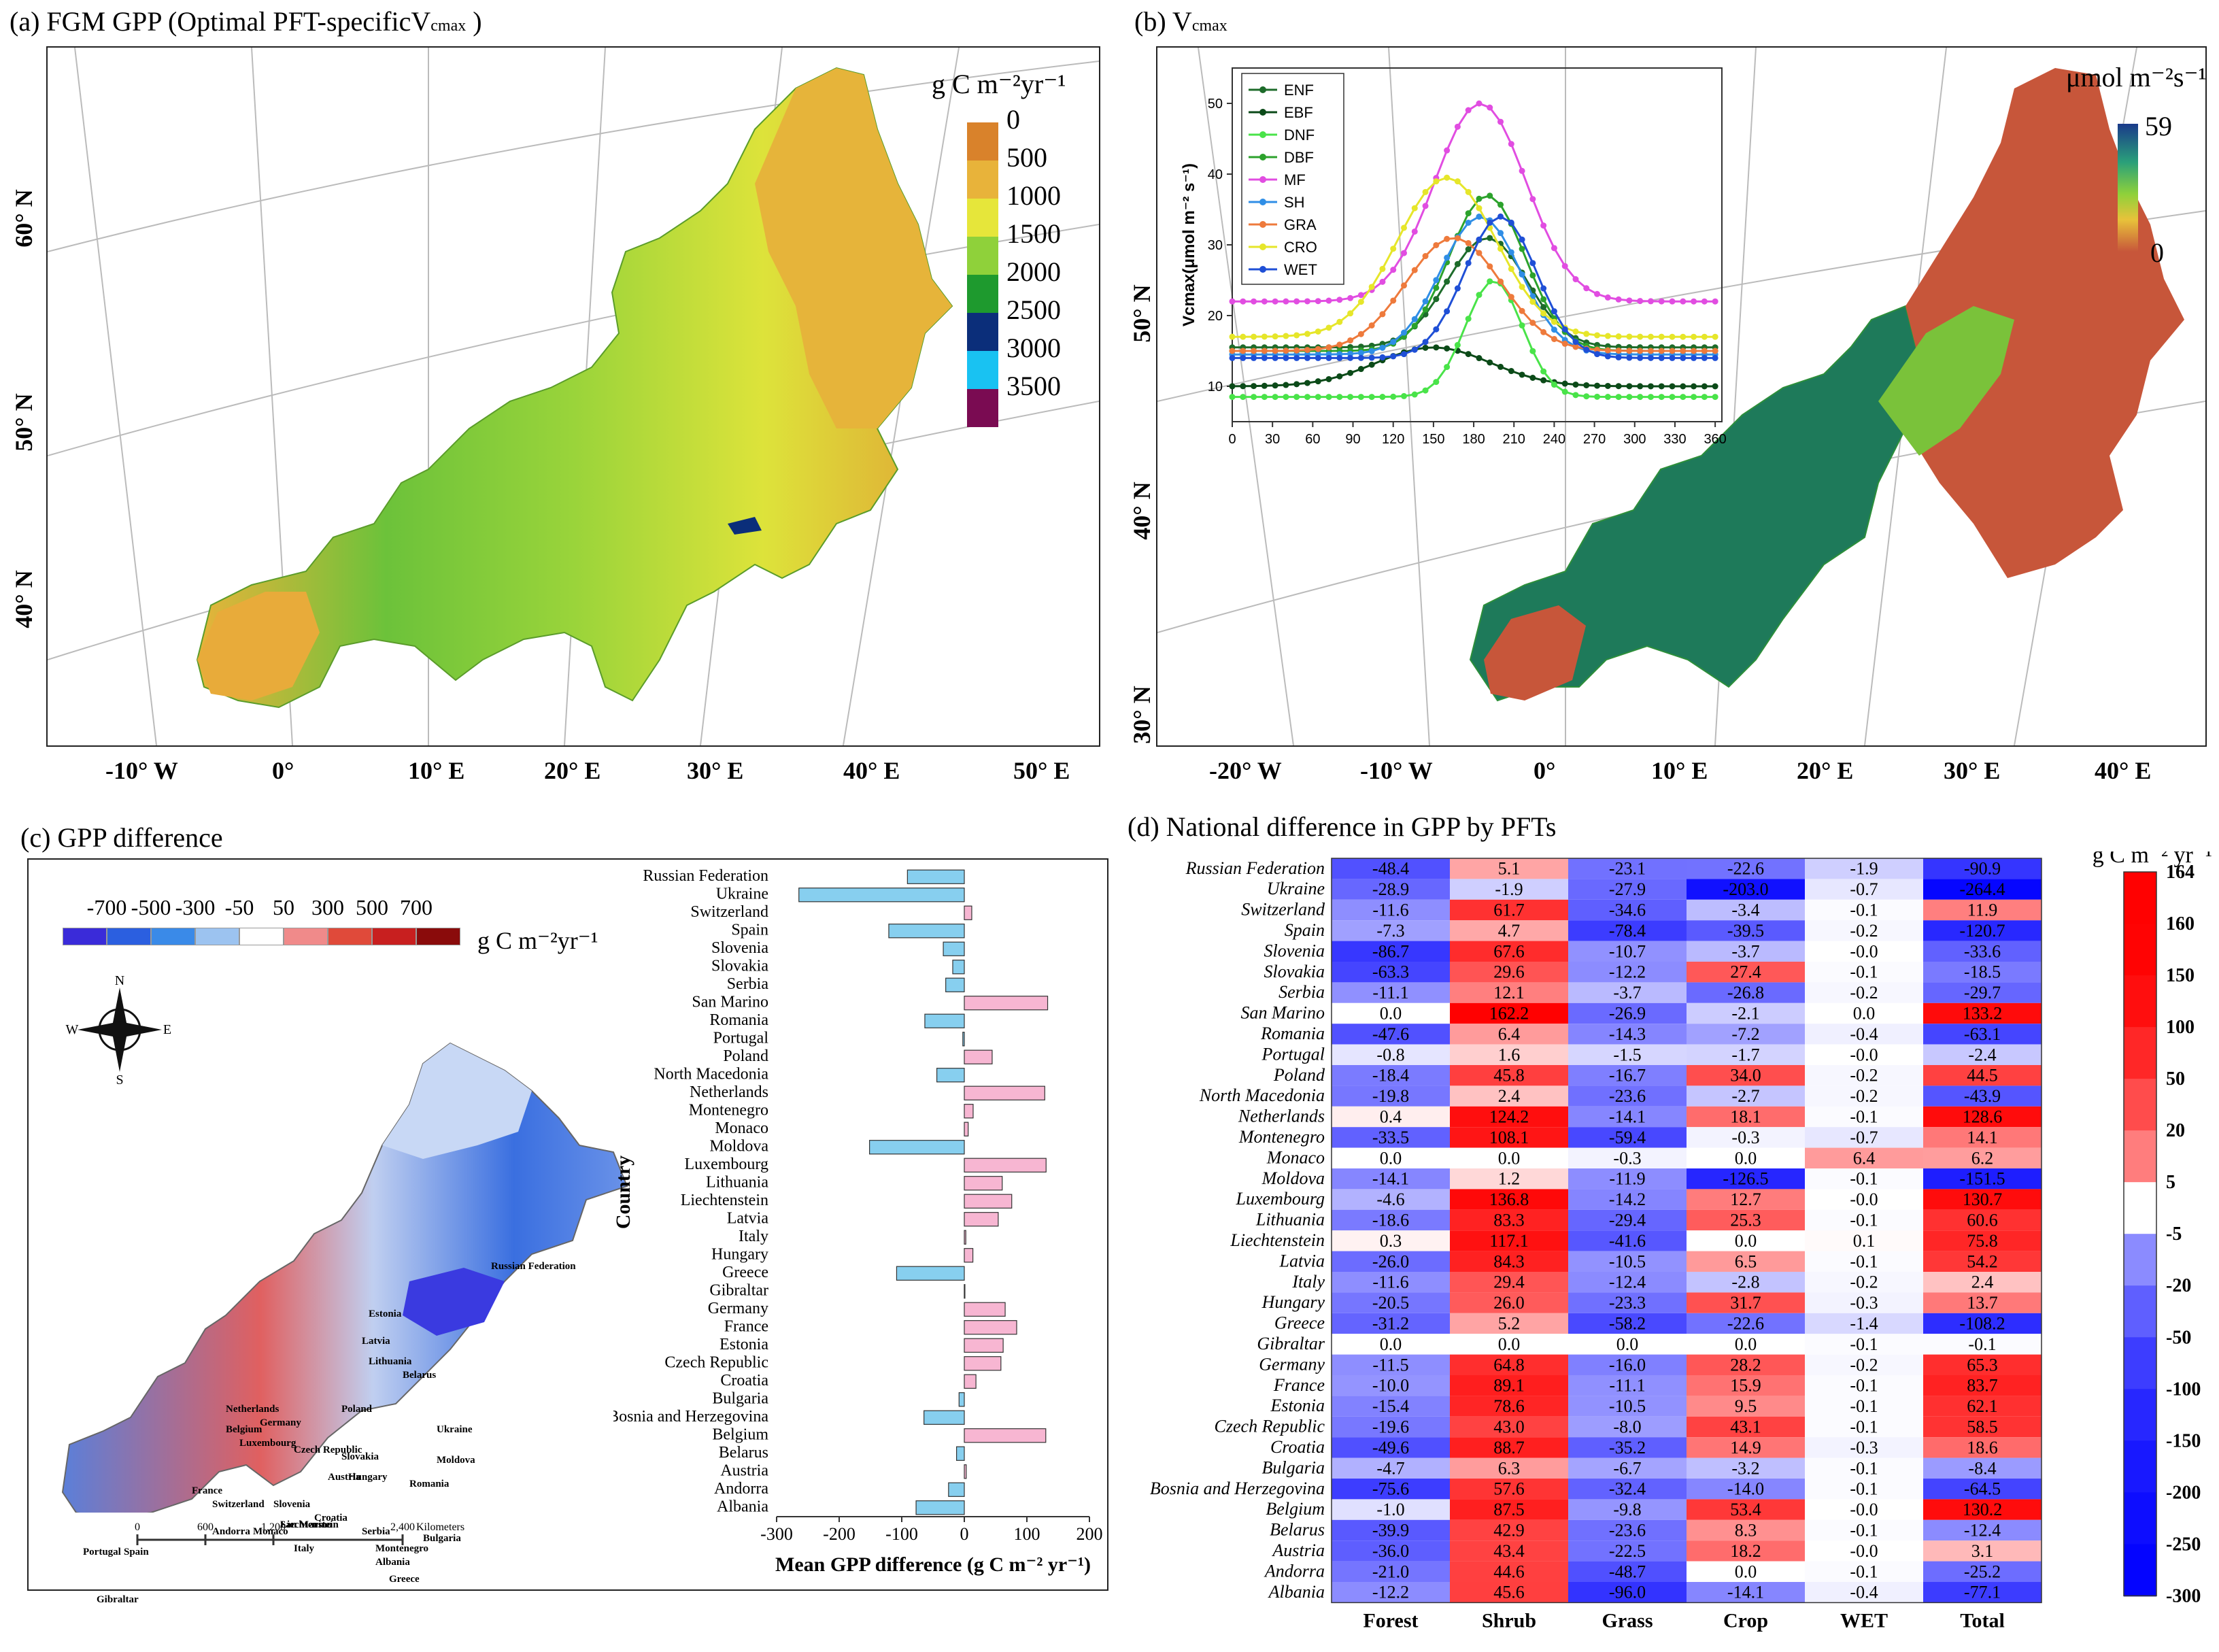 The height and width of the screenshot is (1652, 2219). What do you see at coordinates (716, 1363) in the screenshot?
I see `bar-category-label: Czech Republic` at bounding box center [716, 1363].